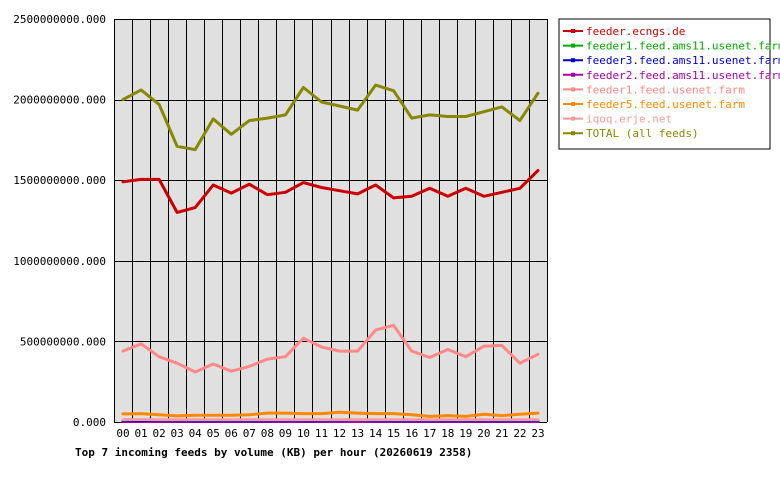 This screenshot has height=480, width=780. I want to click on y-tick-label: 0.000, so click(89, 422).